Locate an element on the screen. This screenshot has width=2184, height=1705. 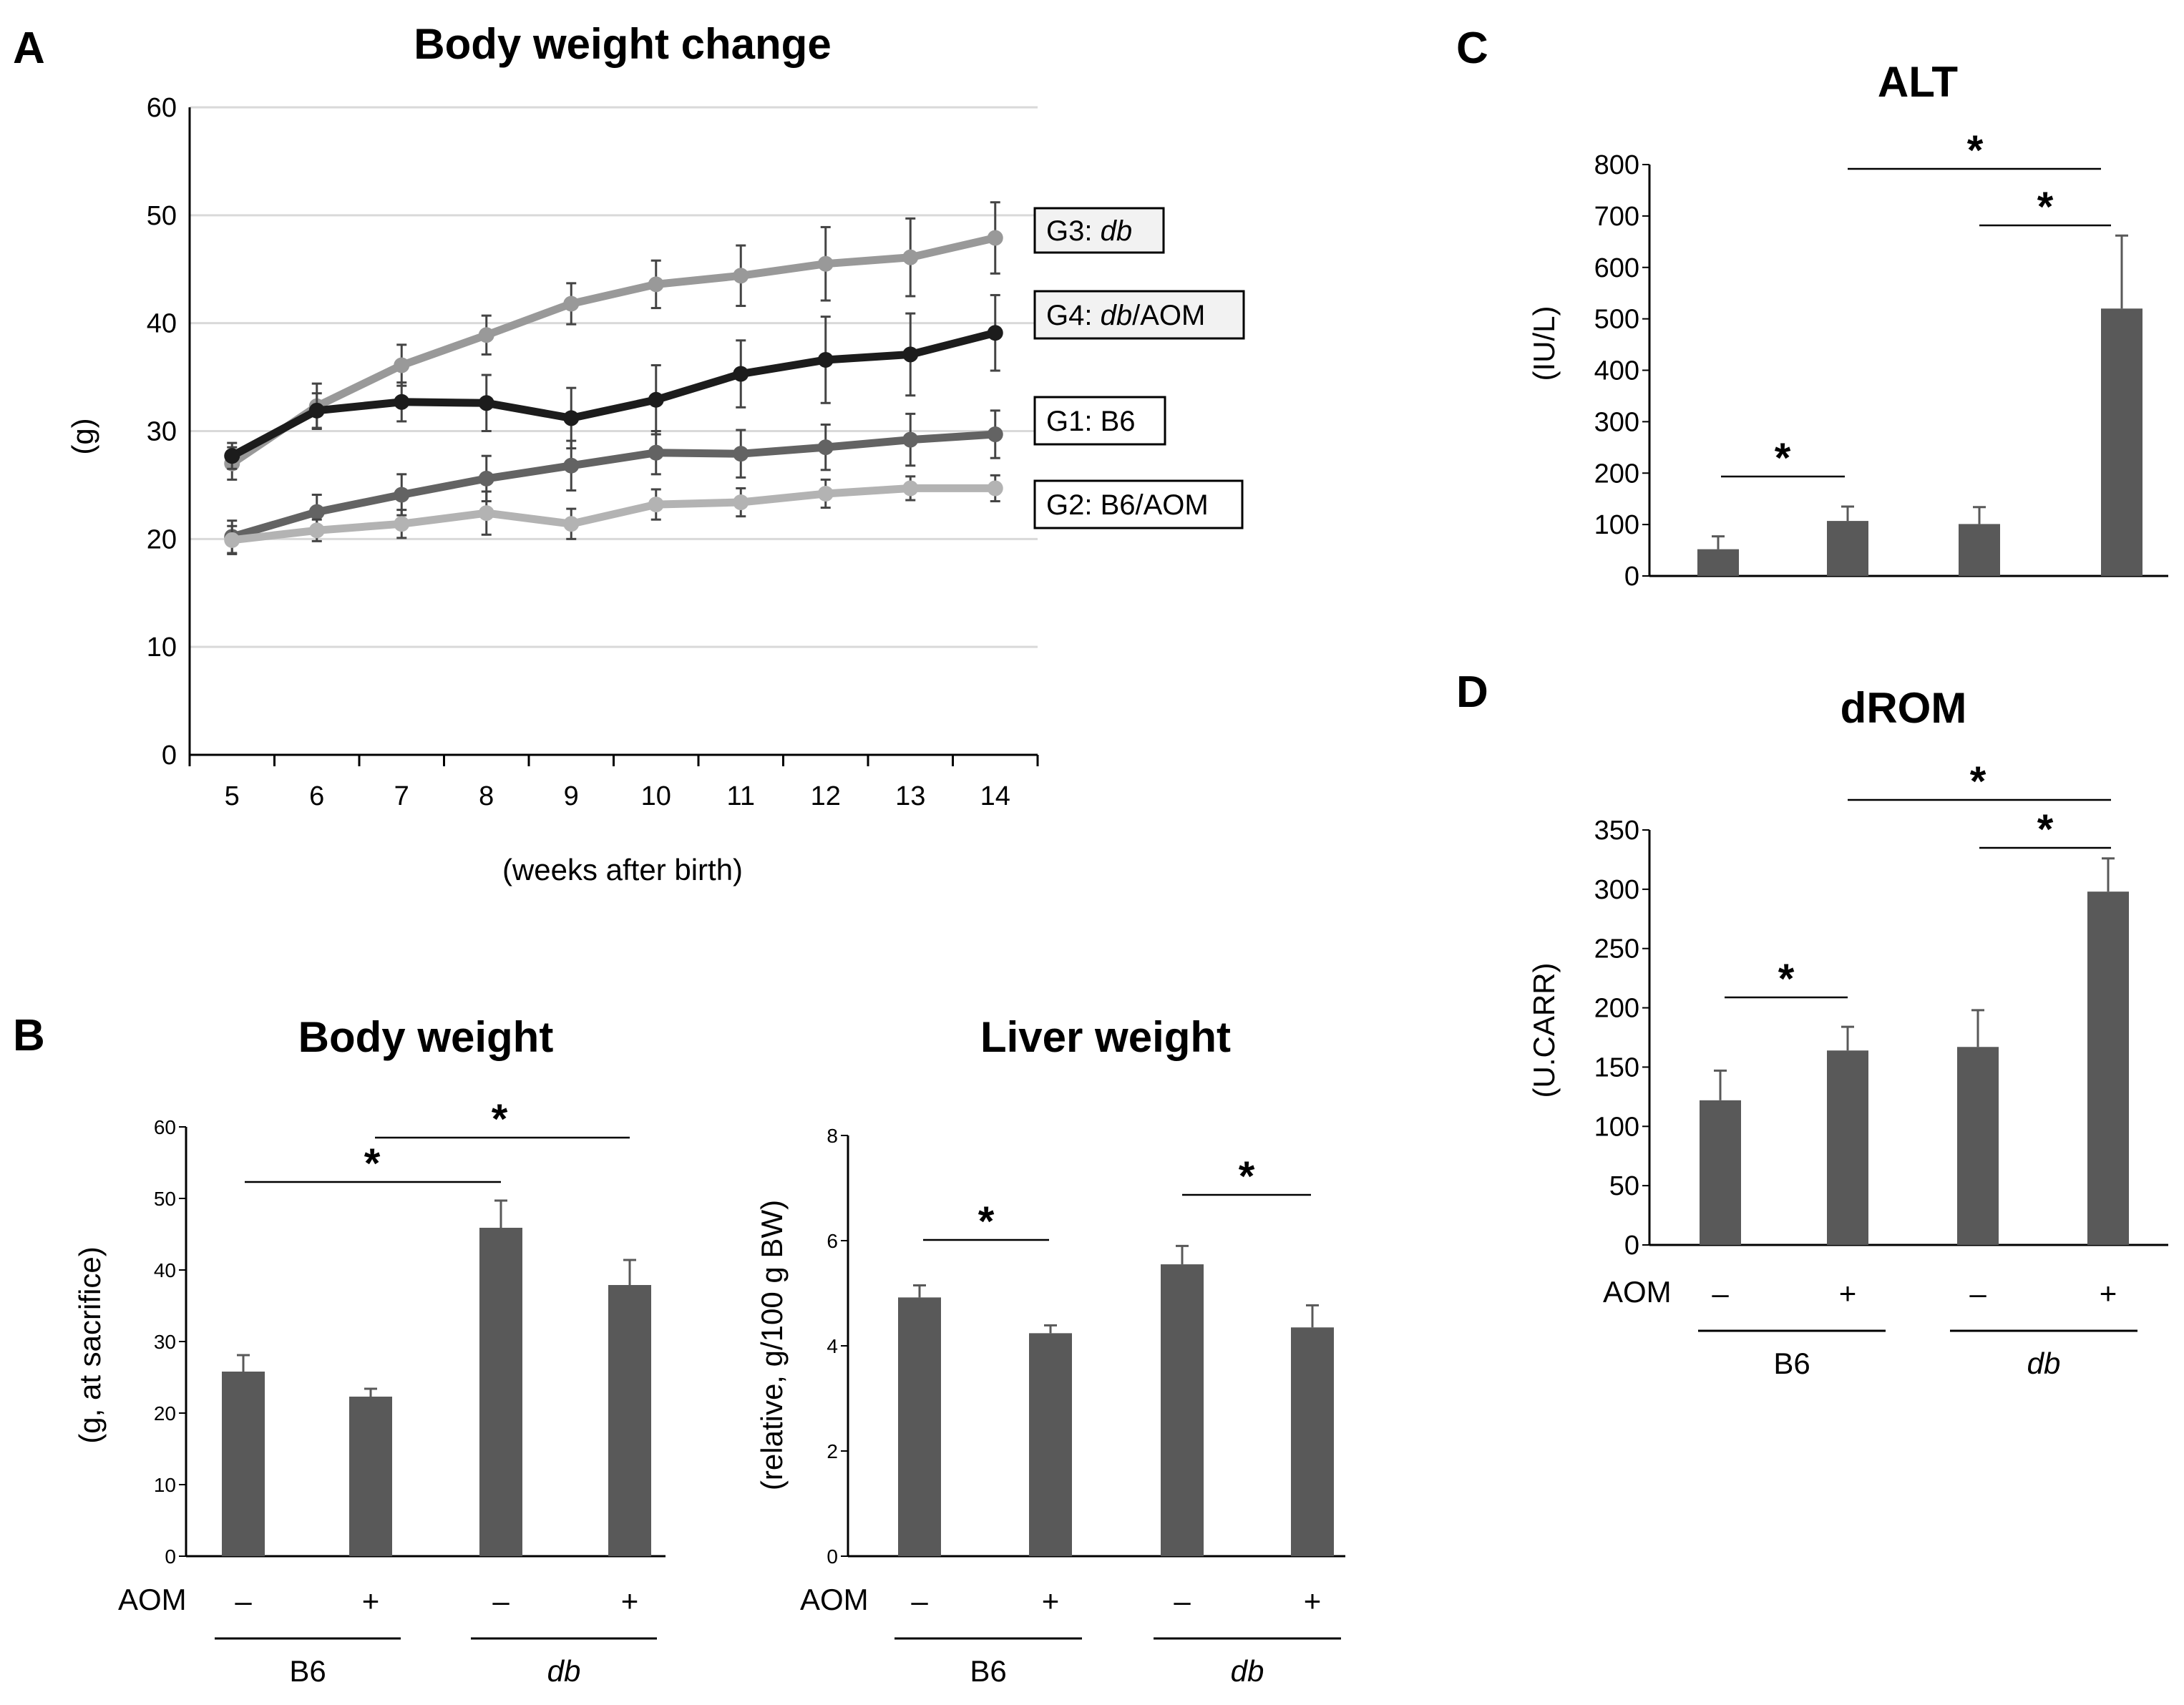
chart-b-liver-aom-label: AOM is located at coordinates (834, 1599).